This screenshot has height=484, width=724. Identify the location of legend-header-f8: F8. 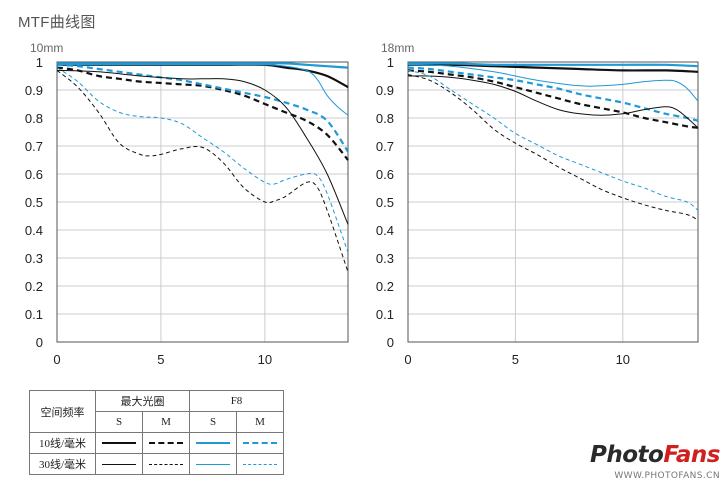
(236, 401).